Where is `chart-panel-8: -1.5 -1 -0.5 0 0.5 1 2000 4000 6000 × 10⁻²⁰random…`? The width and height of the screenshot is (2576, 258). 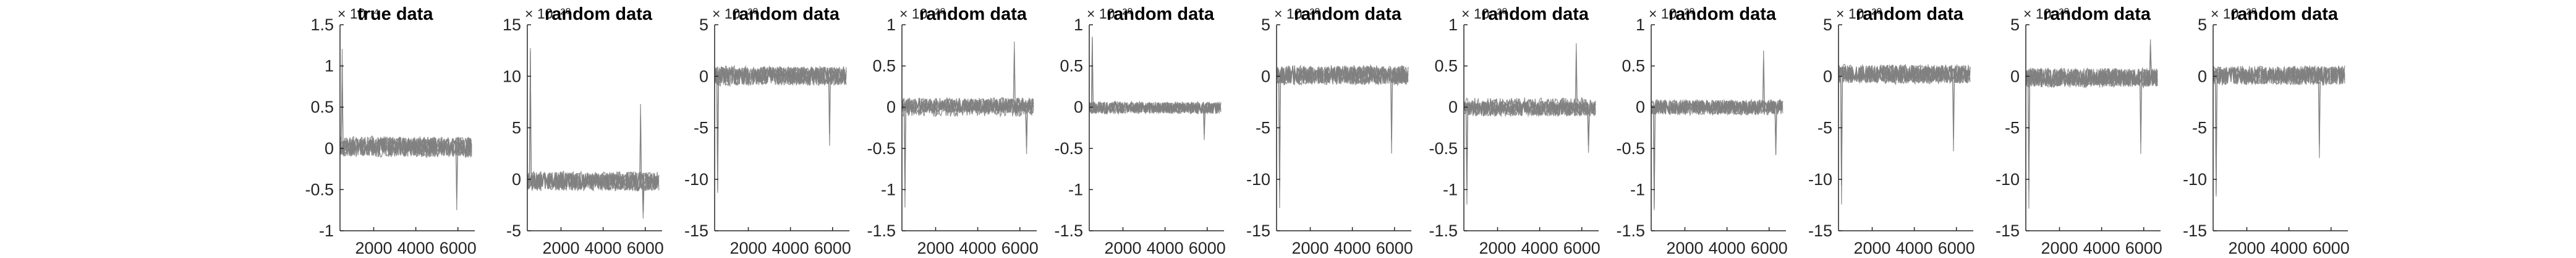
chart-panel-8: -1.5 -1 -0.5 0 0.5 1 2000 4000 6000 × 10⁻²⁰random… is located at coordinates (1701, 130).